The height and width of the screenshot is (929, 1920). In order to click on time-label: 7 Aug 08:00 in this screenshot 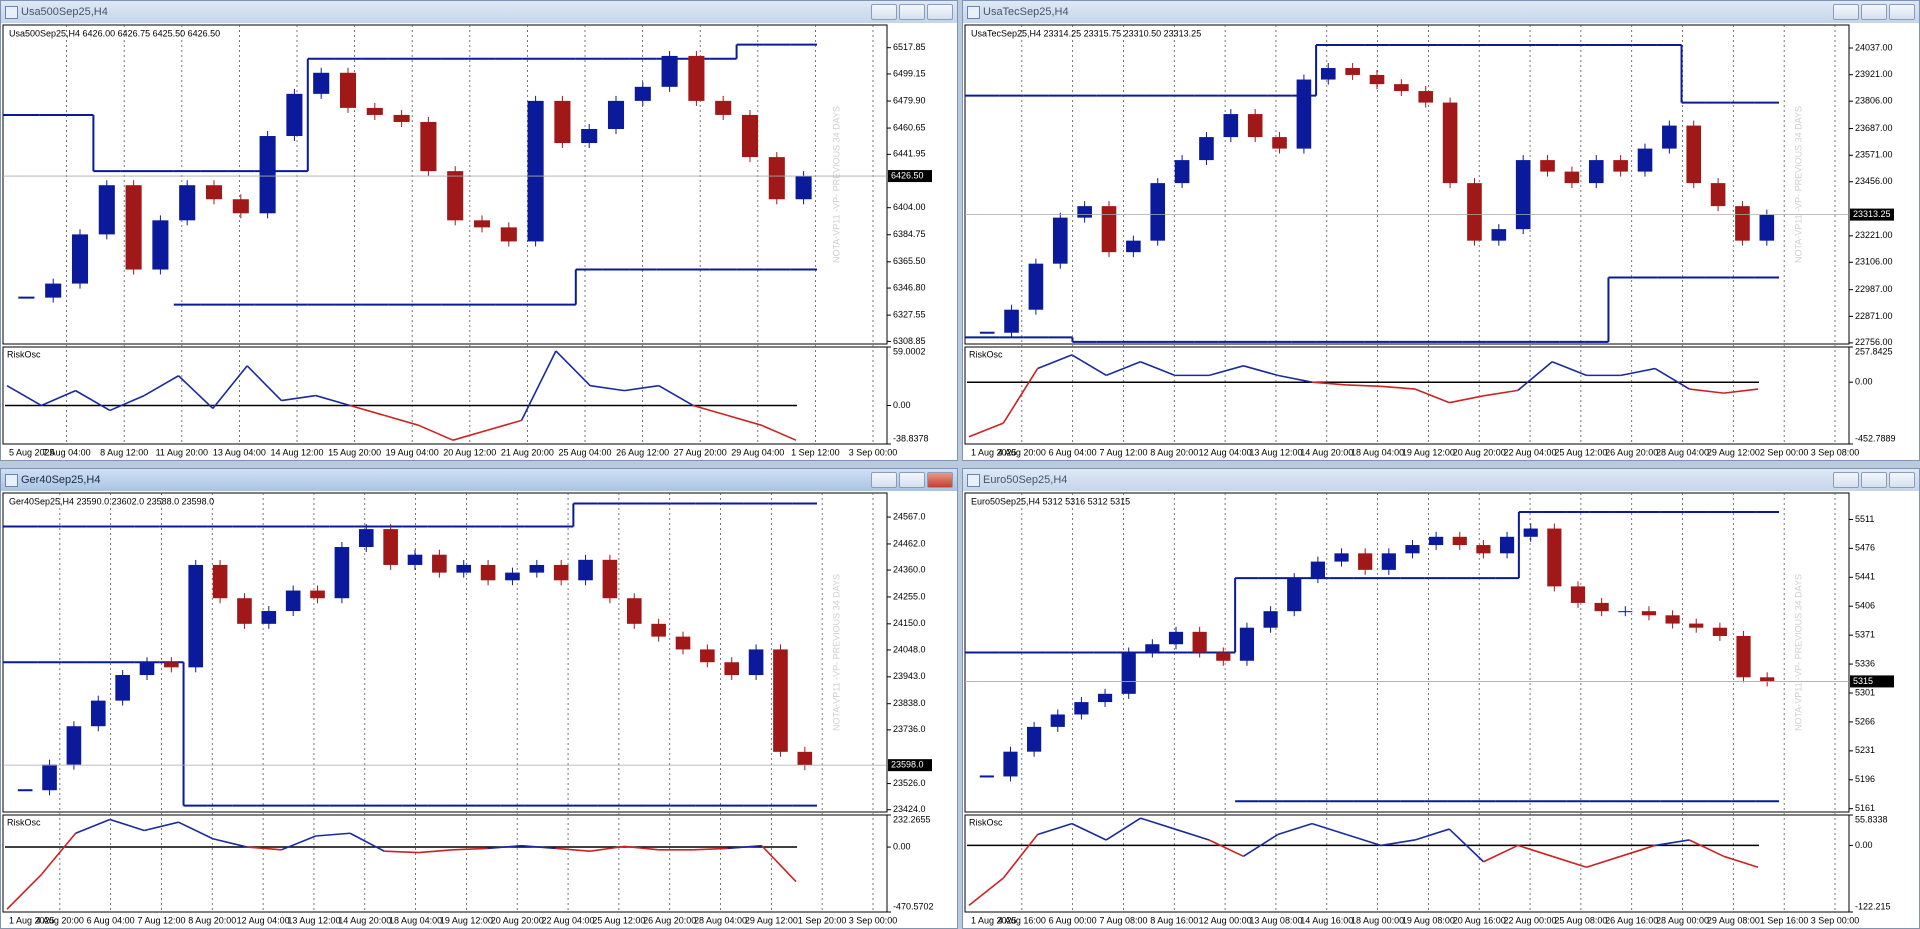, I will do `click(1123, 920)`.